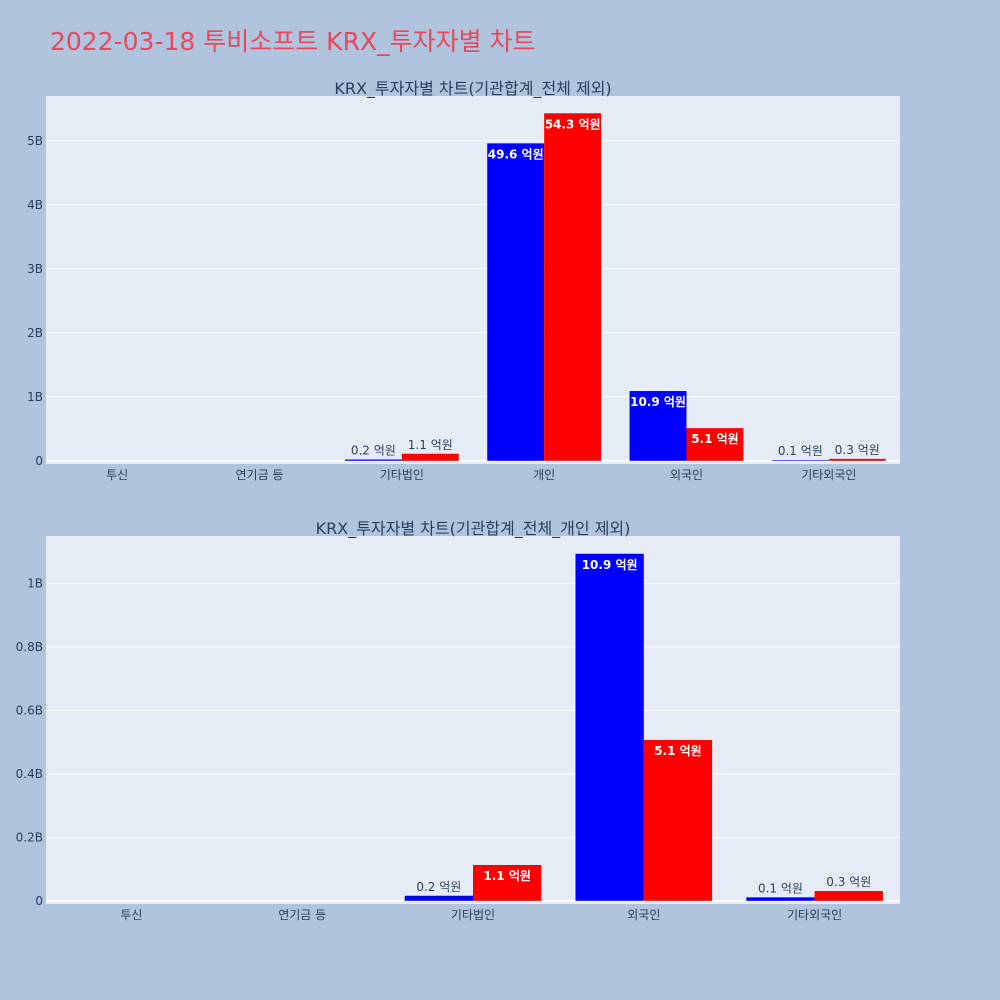  I want to click on subplot-title: KRX_투자자별 차트(기관합계_전체 제외), so click(472, 89).